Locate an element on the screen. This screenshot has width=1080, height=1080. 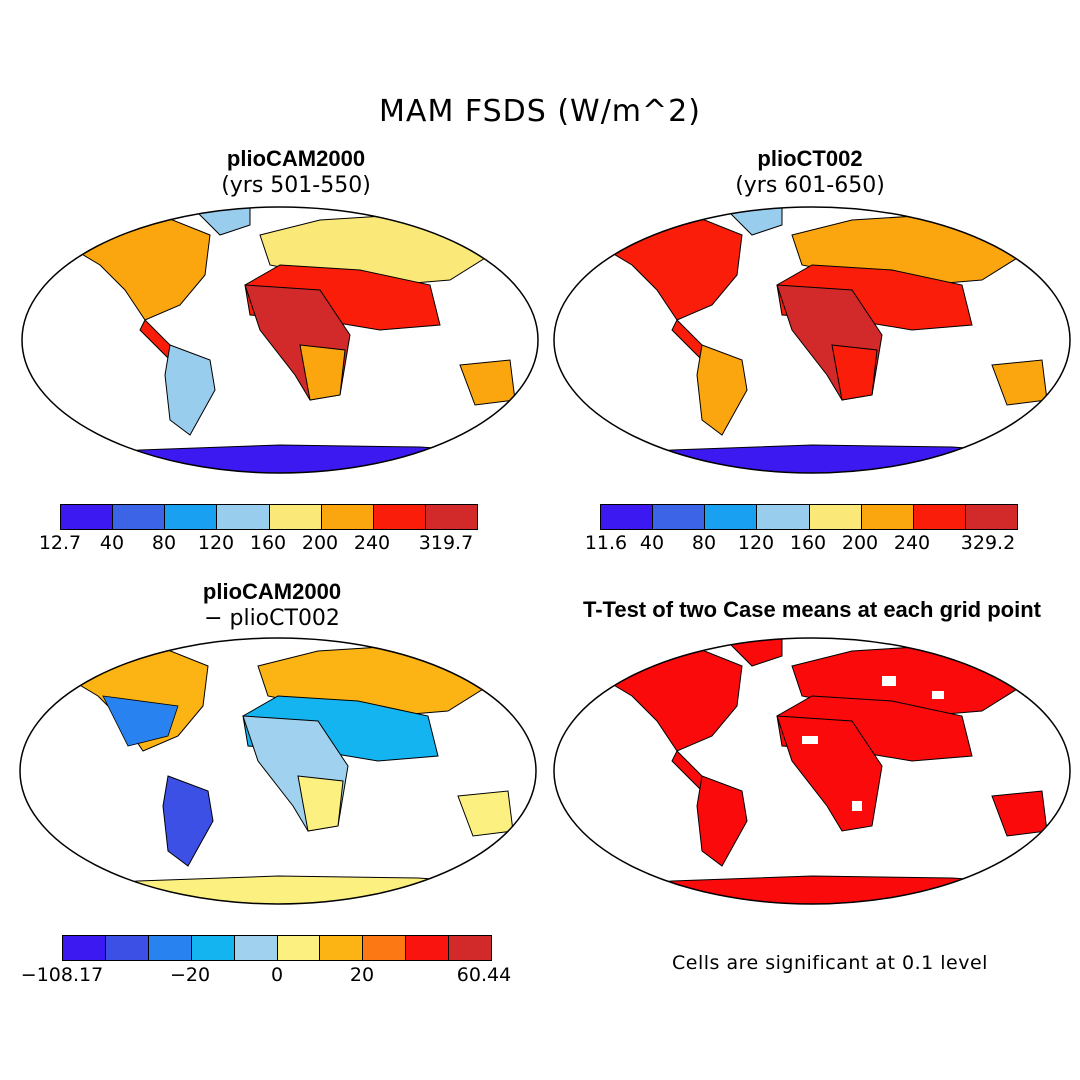
panel-1-subtitle: (yrs 501-550) is located at coordinates (296, 185).